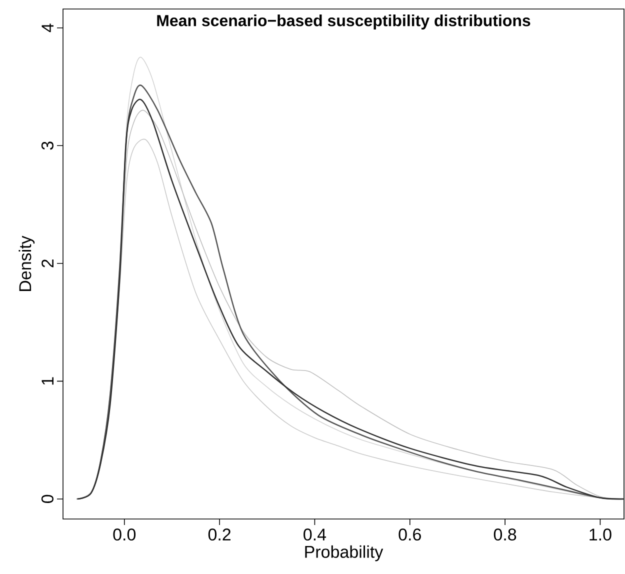  Describe the element at coordinates (601, 534) in the screenshot. I see `x-tick-label: 1.0` at that location.